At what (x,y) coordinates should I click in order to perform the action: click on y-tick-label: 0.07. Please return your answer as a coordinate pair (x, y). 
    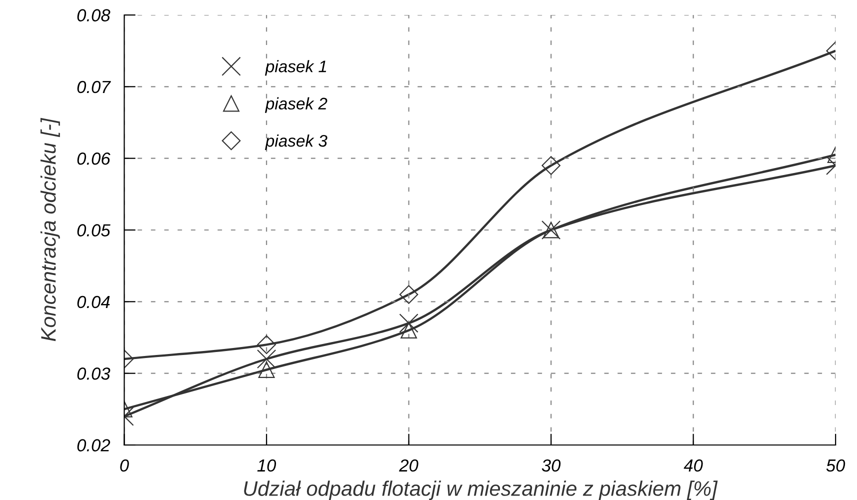
    Looking at the image, I should click on (94, 87).